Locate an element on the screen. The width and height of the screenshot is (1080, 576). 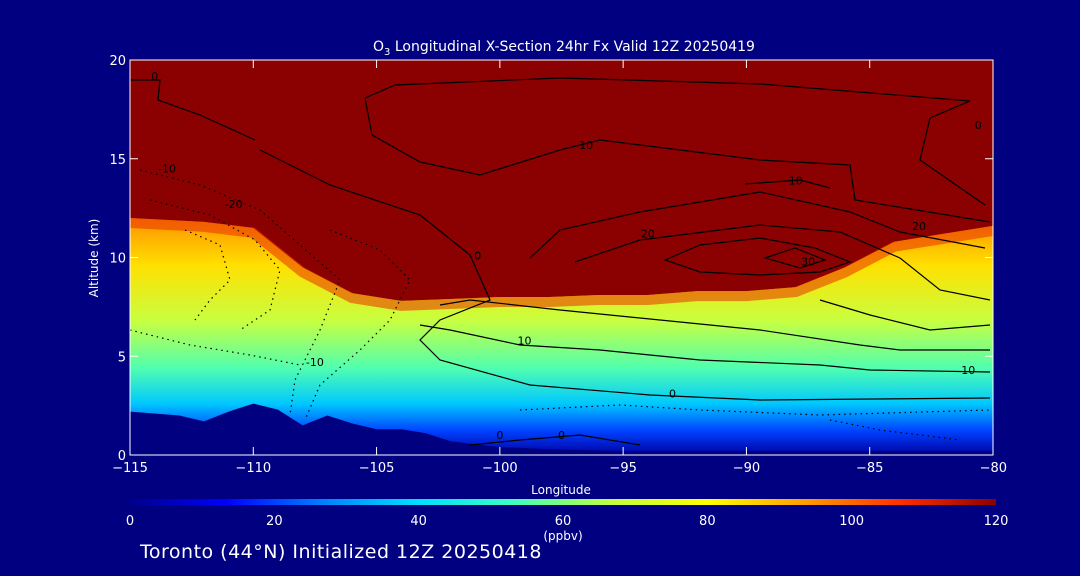
colorbar-tick-label: 100 is located at coordinates (851, 521).